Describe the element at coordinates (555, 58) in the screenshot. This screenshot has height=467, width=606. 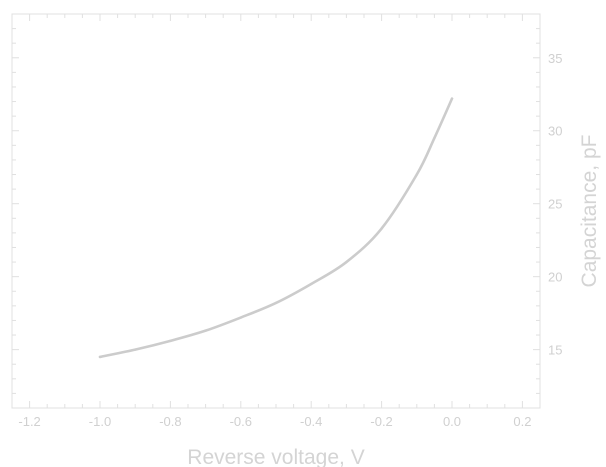
I see `y-tick-label: 35` at that location.